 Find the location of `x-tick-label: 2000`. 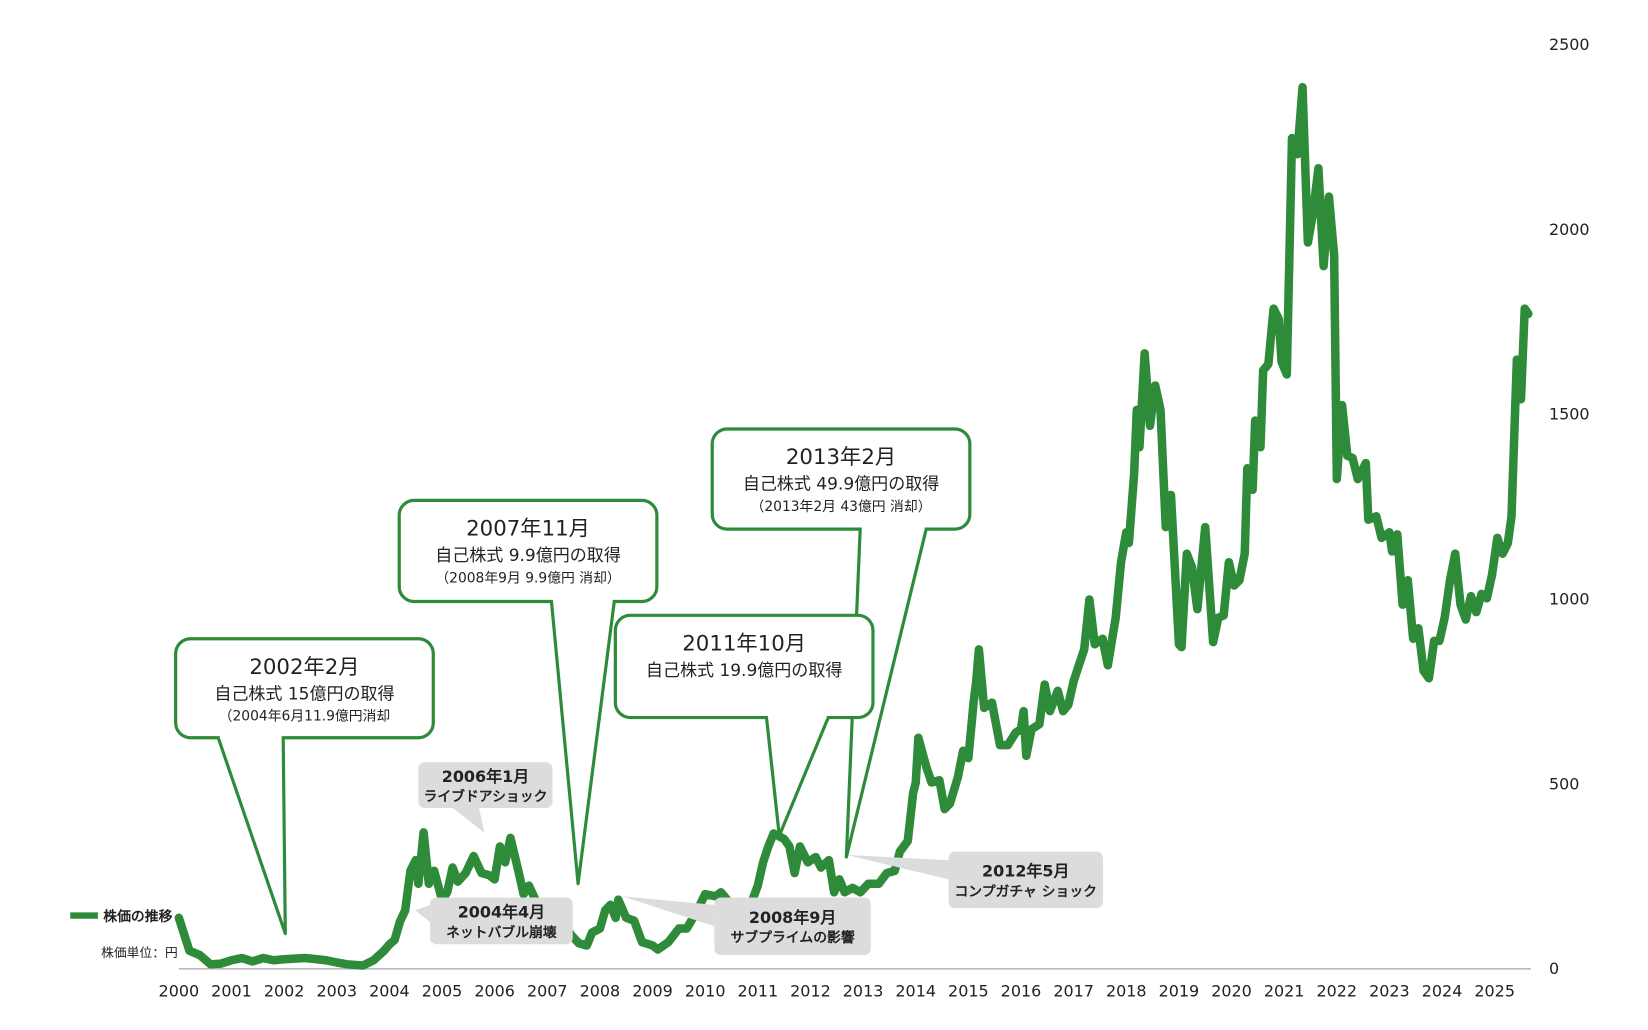

x-tick-label: 2000 is located at coordinates (179, 990).